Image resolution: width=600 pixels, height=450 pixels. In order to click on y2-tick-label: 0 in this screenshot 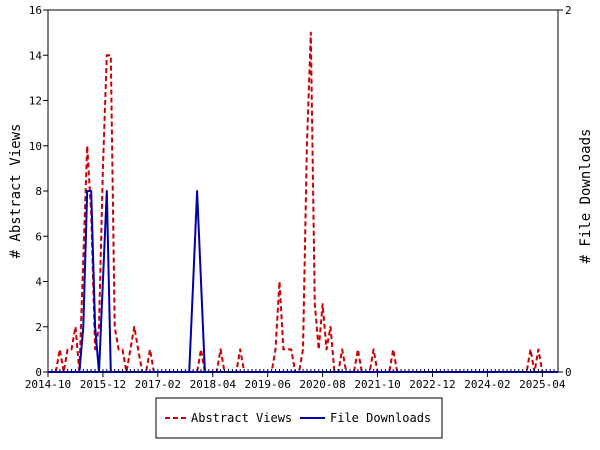, I will do `click(568, 372)`.